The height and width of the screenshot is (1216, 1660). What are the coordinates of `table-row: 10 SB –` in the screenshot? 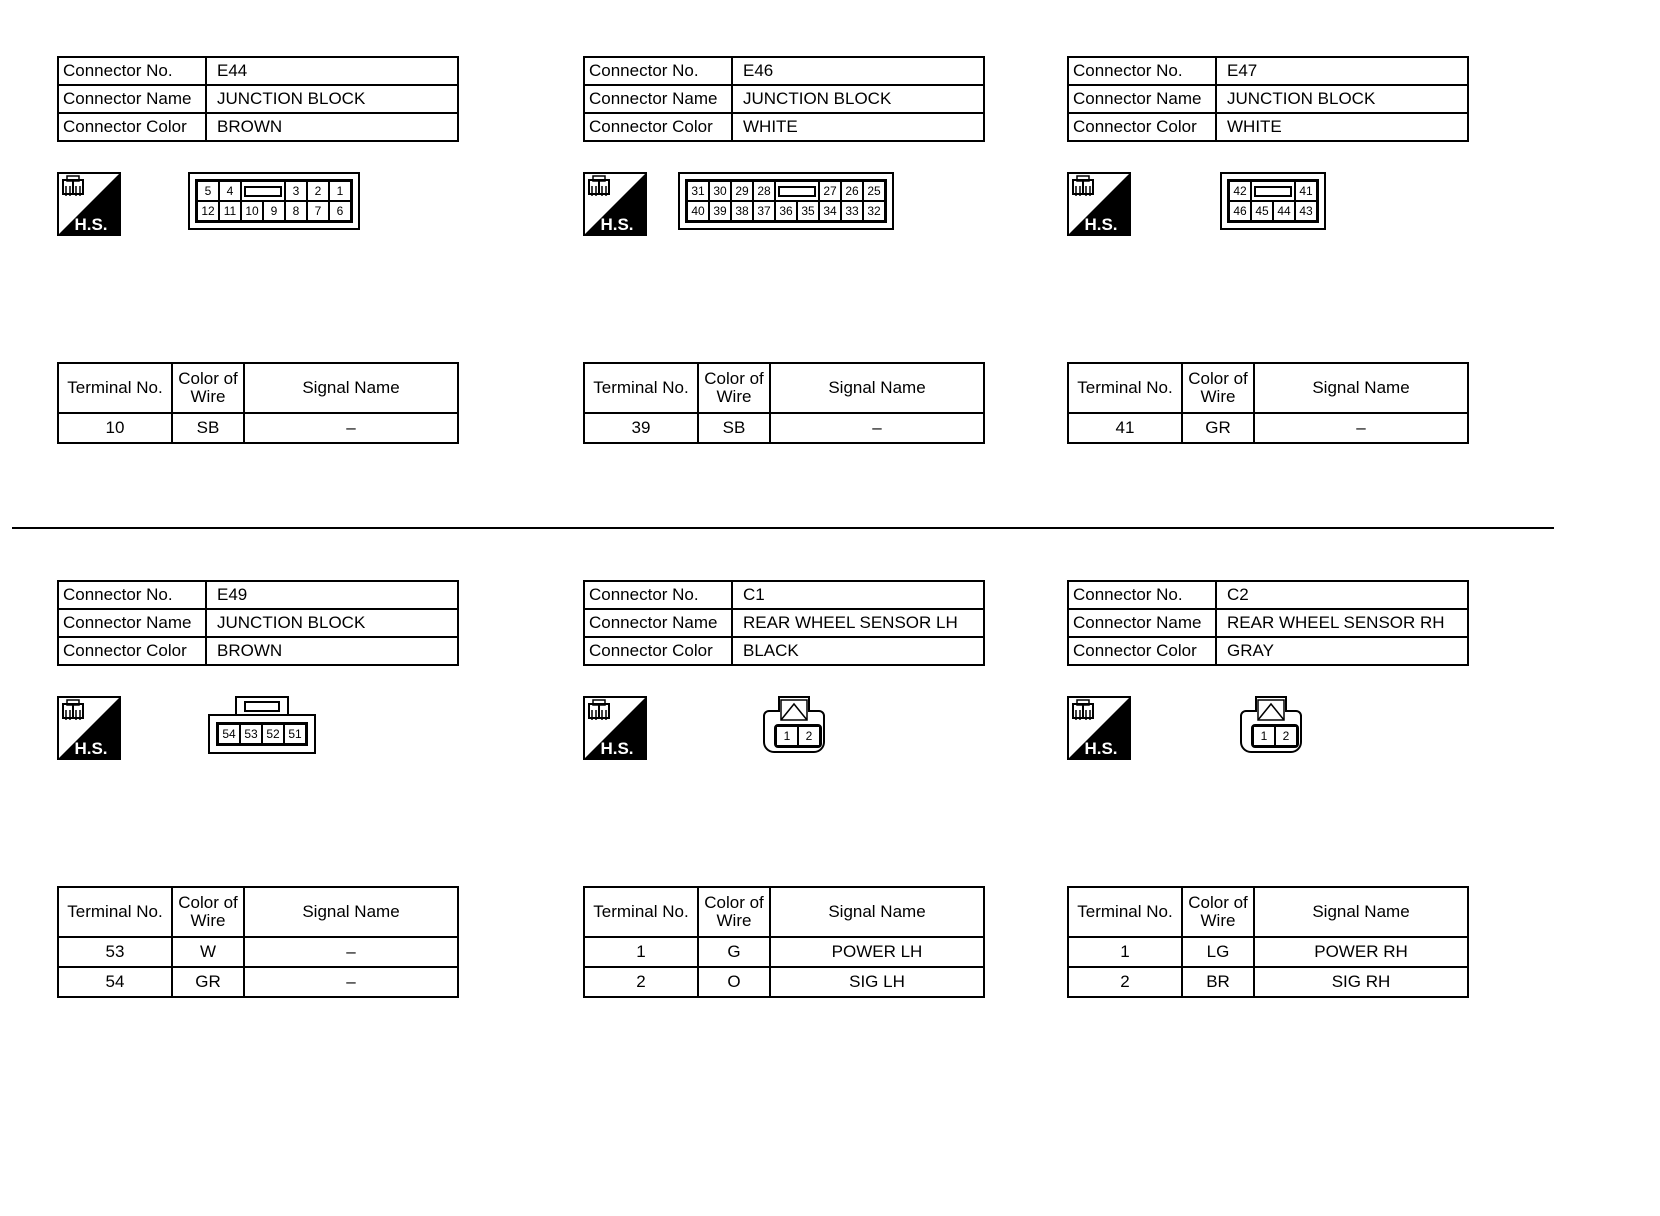 It's located at (258, 428).